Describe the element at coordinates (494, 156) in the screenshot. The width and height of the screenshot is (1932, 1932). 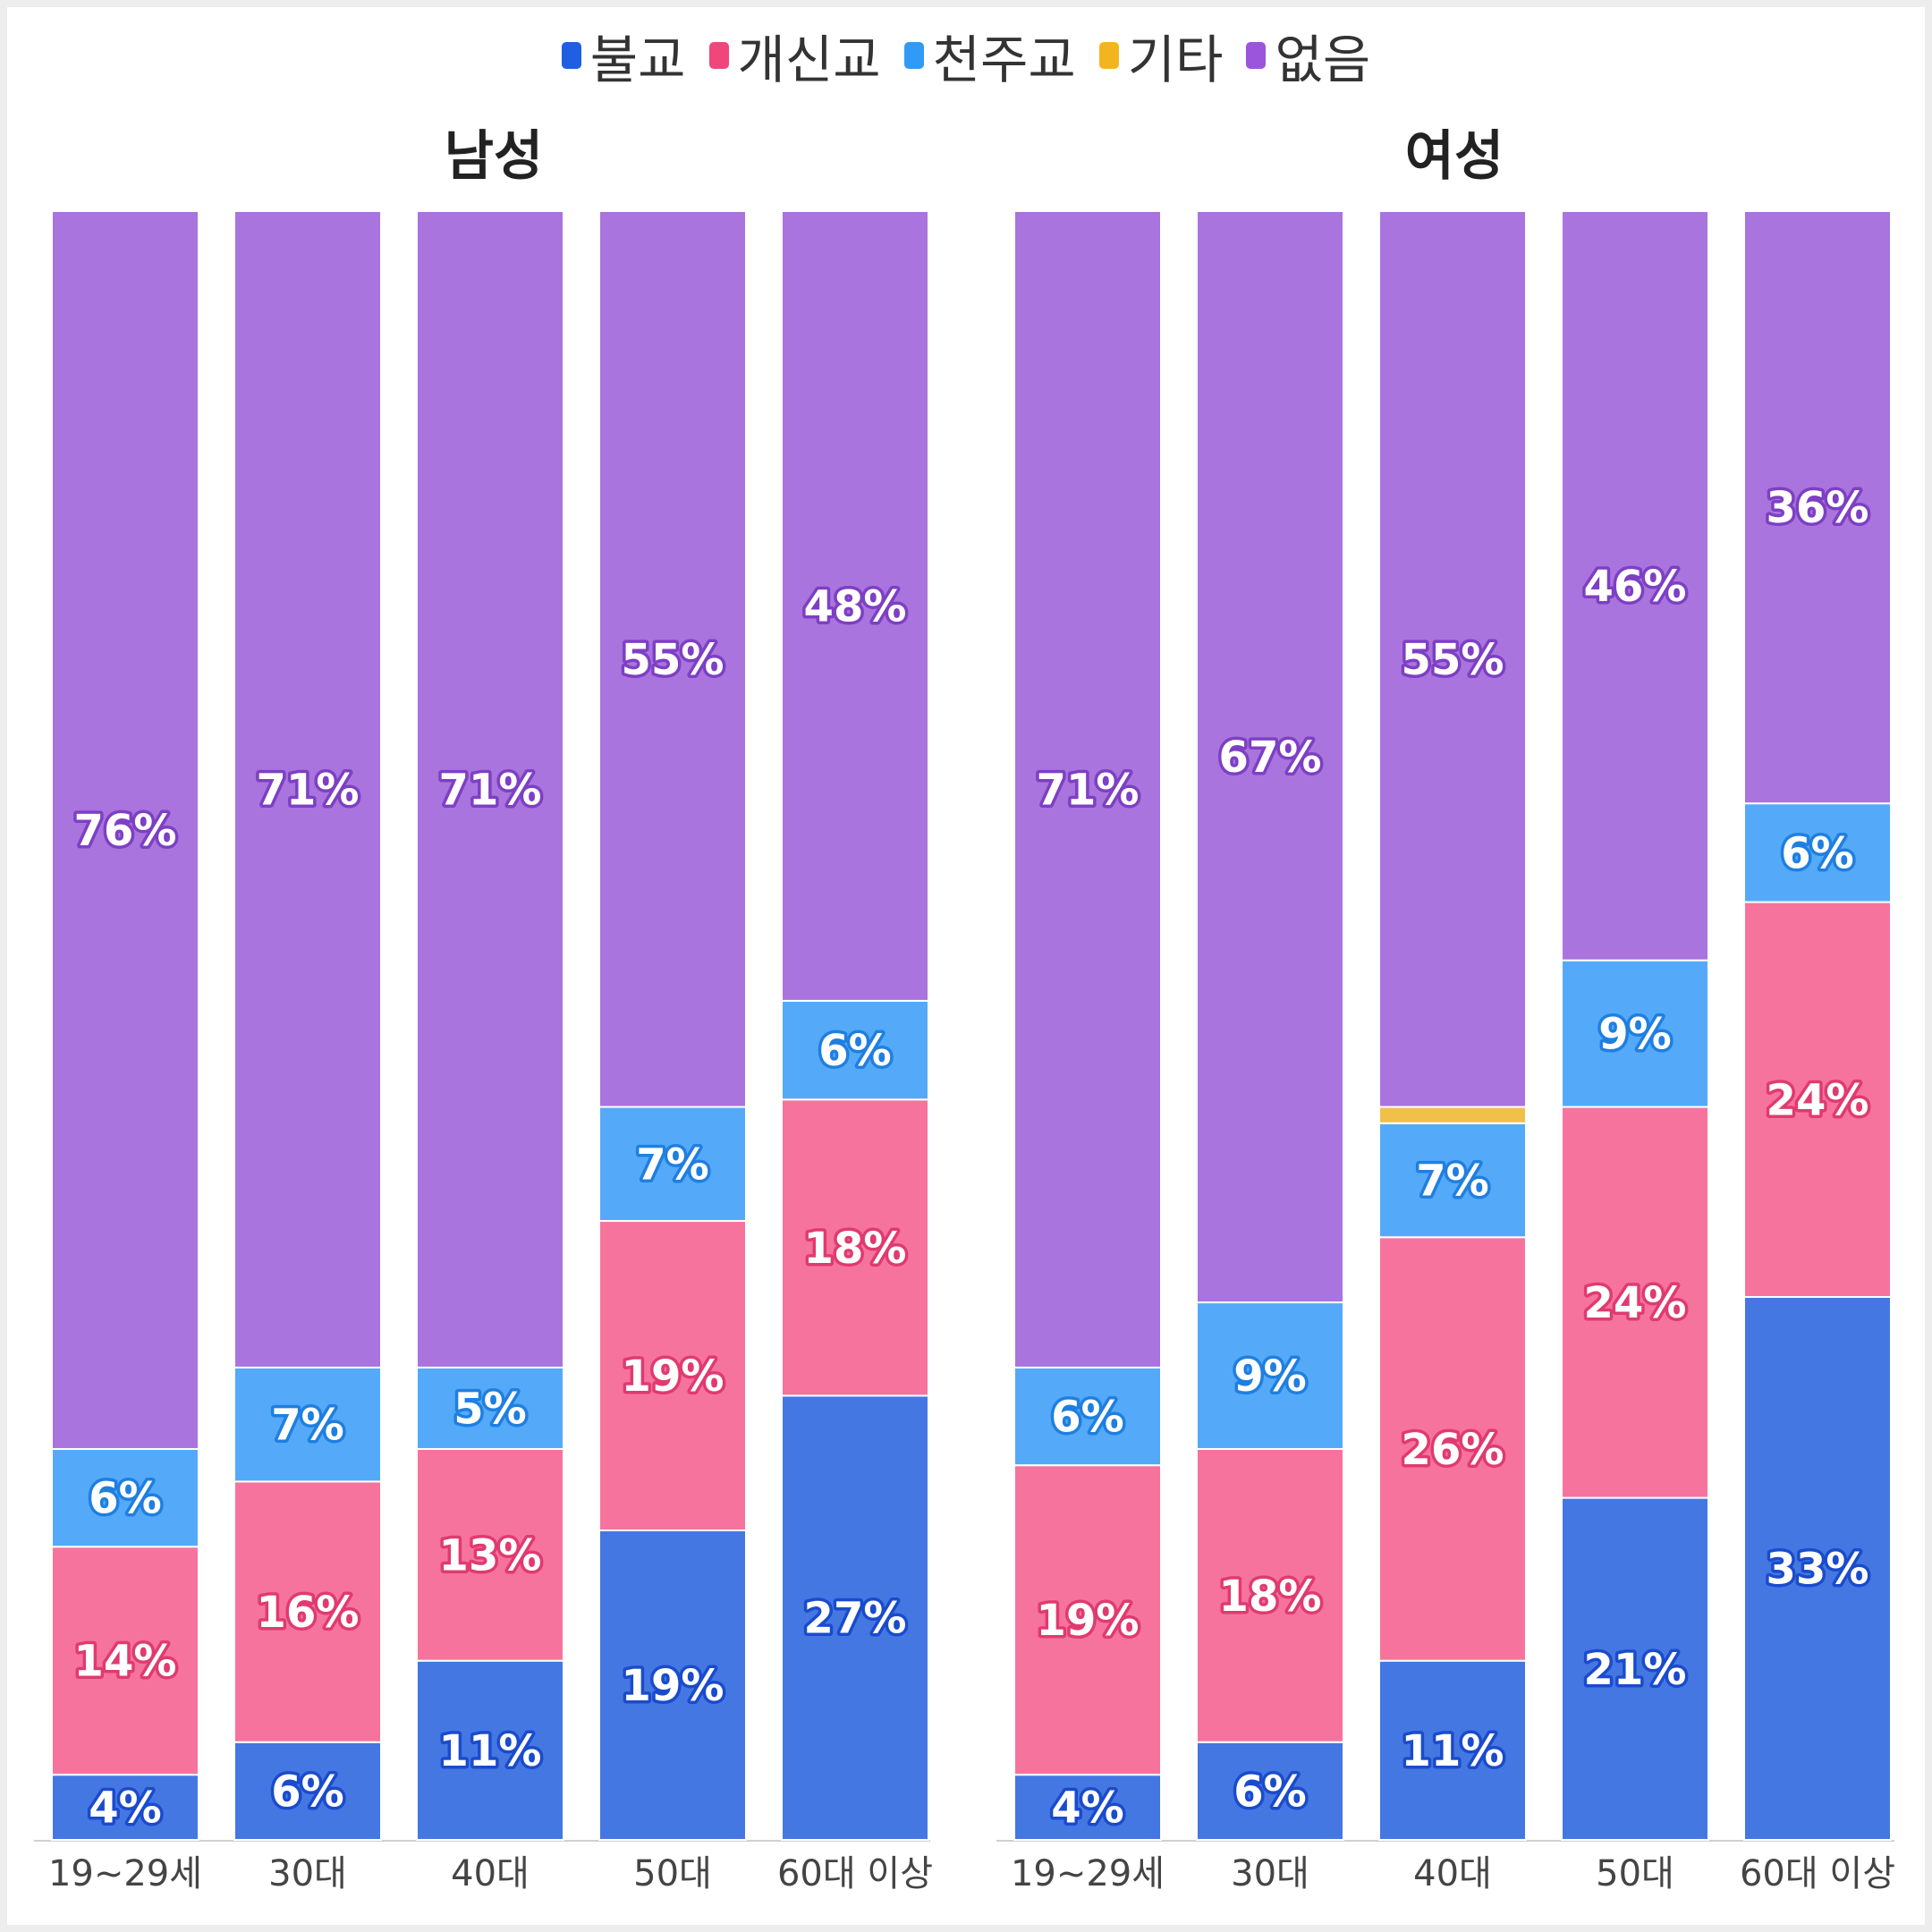
I see `panel-title-0: 남성` at that location.